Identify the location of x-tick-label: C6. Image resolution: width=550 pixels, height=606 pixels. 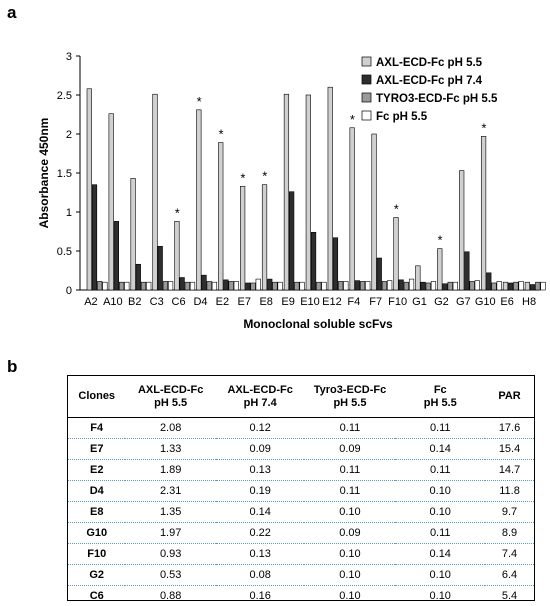
(179, 302).